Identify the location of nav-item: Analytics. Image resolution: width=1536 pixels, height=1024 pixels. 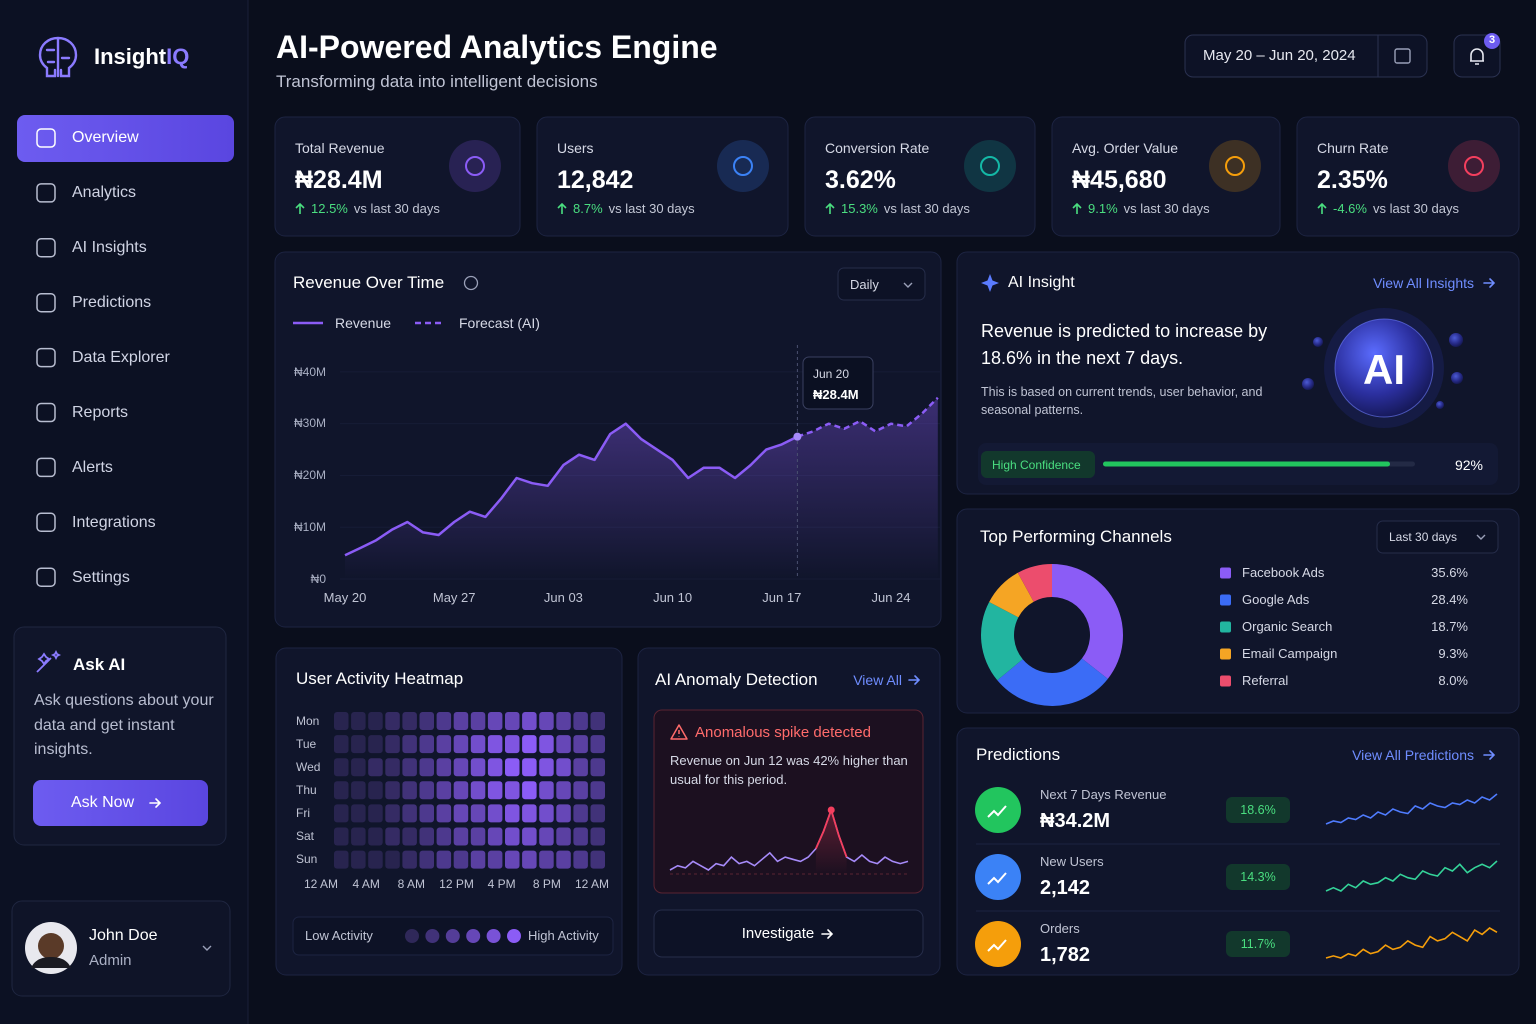
(104, 193).